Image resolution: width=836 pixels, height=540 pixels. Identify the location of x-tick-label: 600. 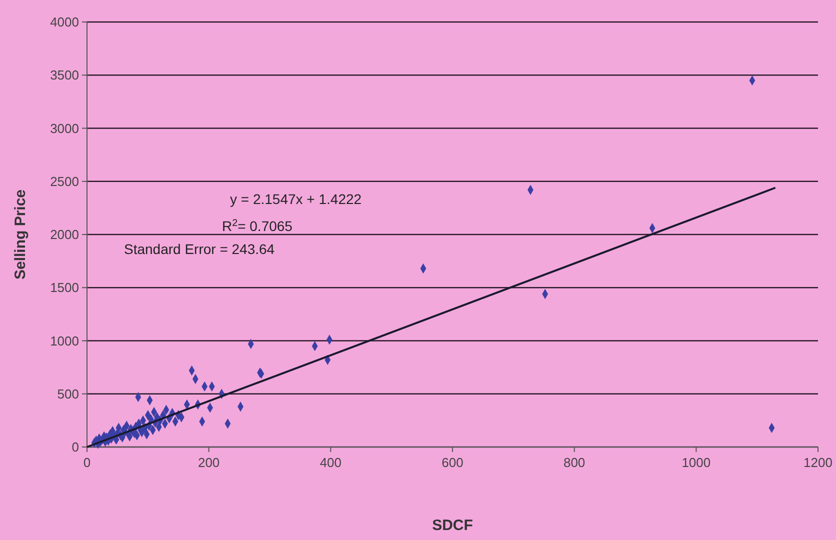
(453, 462).